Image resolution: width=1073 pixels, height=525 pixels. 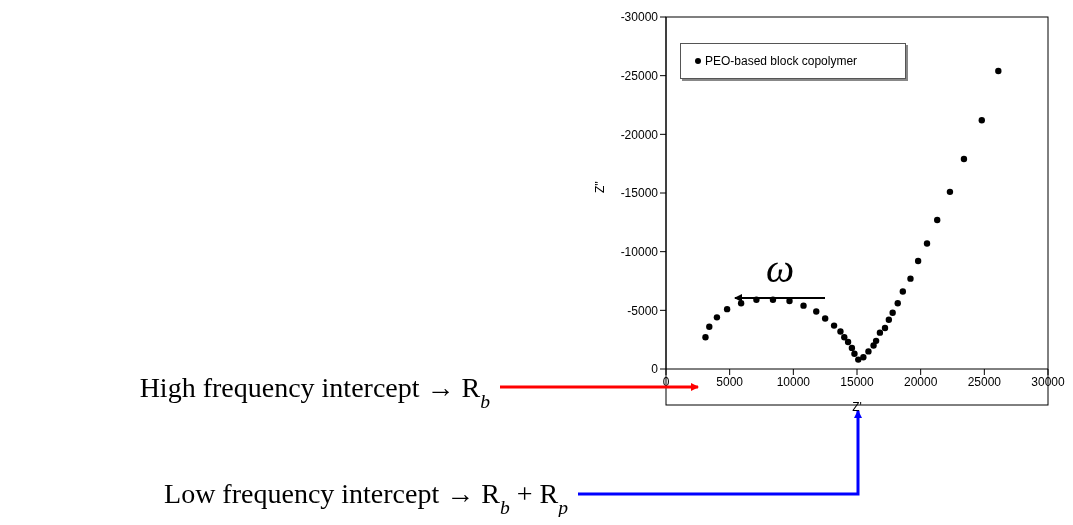 What do you see at coordinates (857, 381) in the screenshot?
I see `x-tick-label: 15000` at bounding box center [857, 381].